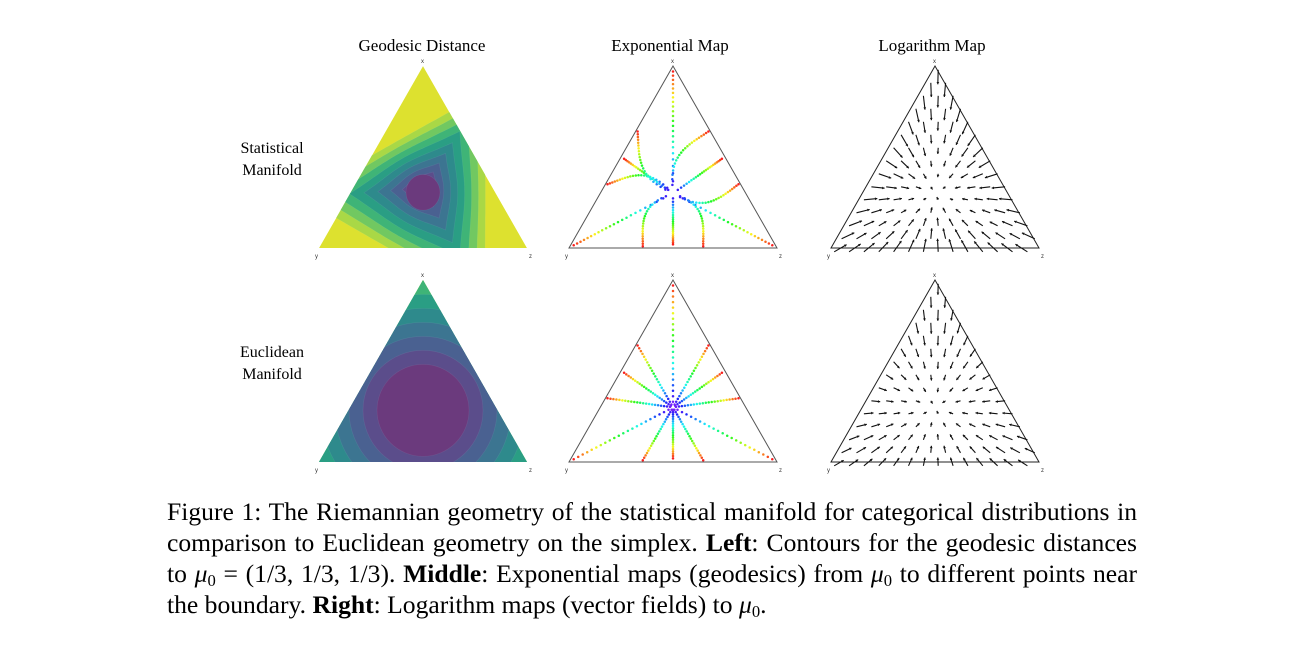 Image resolution: width=1300 pixels, height=659 pixels. What do you see at coordinates (272, 170) in the screenshot?
I see `row-label-statistical-line2: Manifold` at bounding box center [272, 170].